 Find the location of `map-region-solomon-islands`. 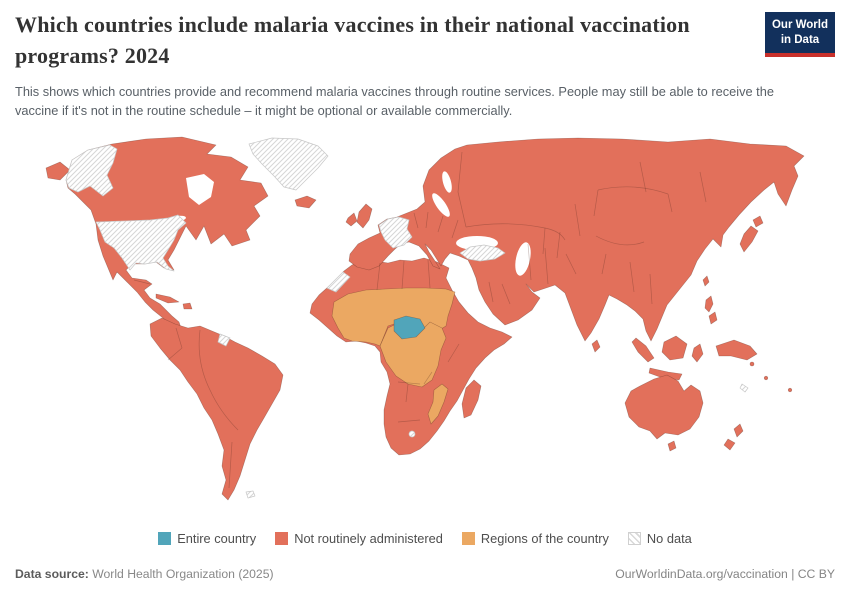

map-region-solomon-islands is located at coordinates (752, 364).